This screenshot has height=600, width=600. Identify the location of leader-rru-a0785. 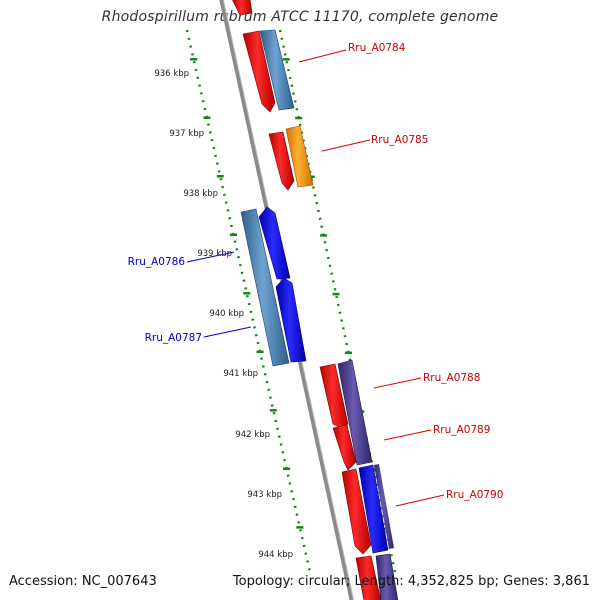
(346, 145).